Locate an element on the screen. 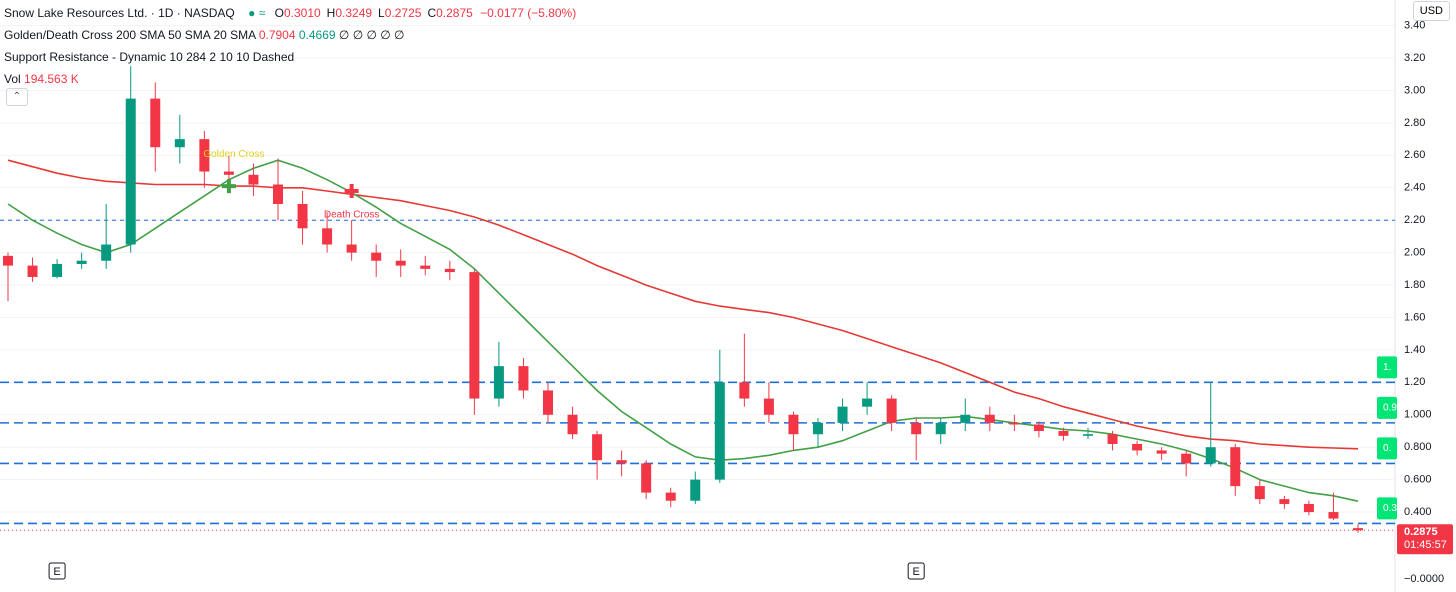  ohlc-value: 0.3010 is located at coordinates (302, 13).